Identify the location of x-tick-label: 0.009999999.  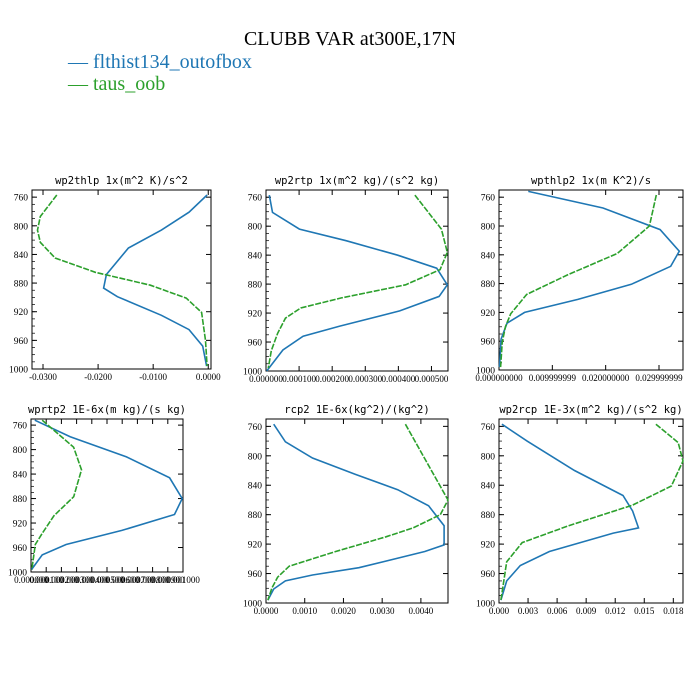
(553, 378).